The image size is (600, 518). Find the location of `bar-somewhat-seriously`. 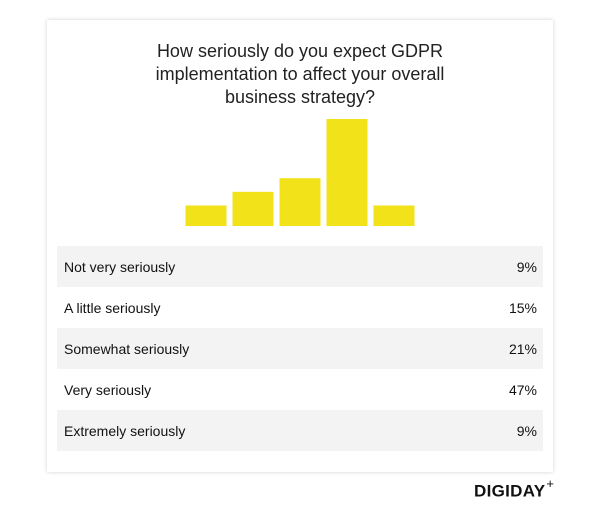

bar-somewhat-seriously is located at coordinates (300, 202).